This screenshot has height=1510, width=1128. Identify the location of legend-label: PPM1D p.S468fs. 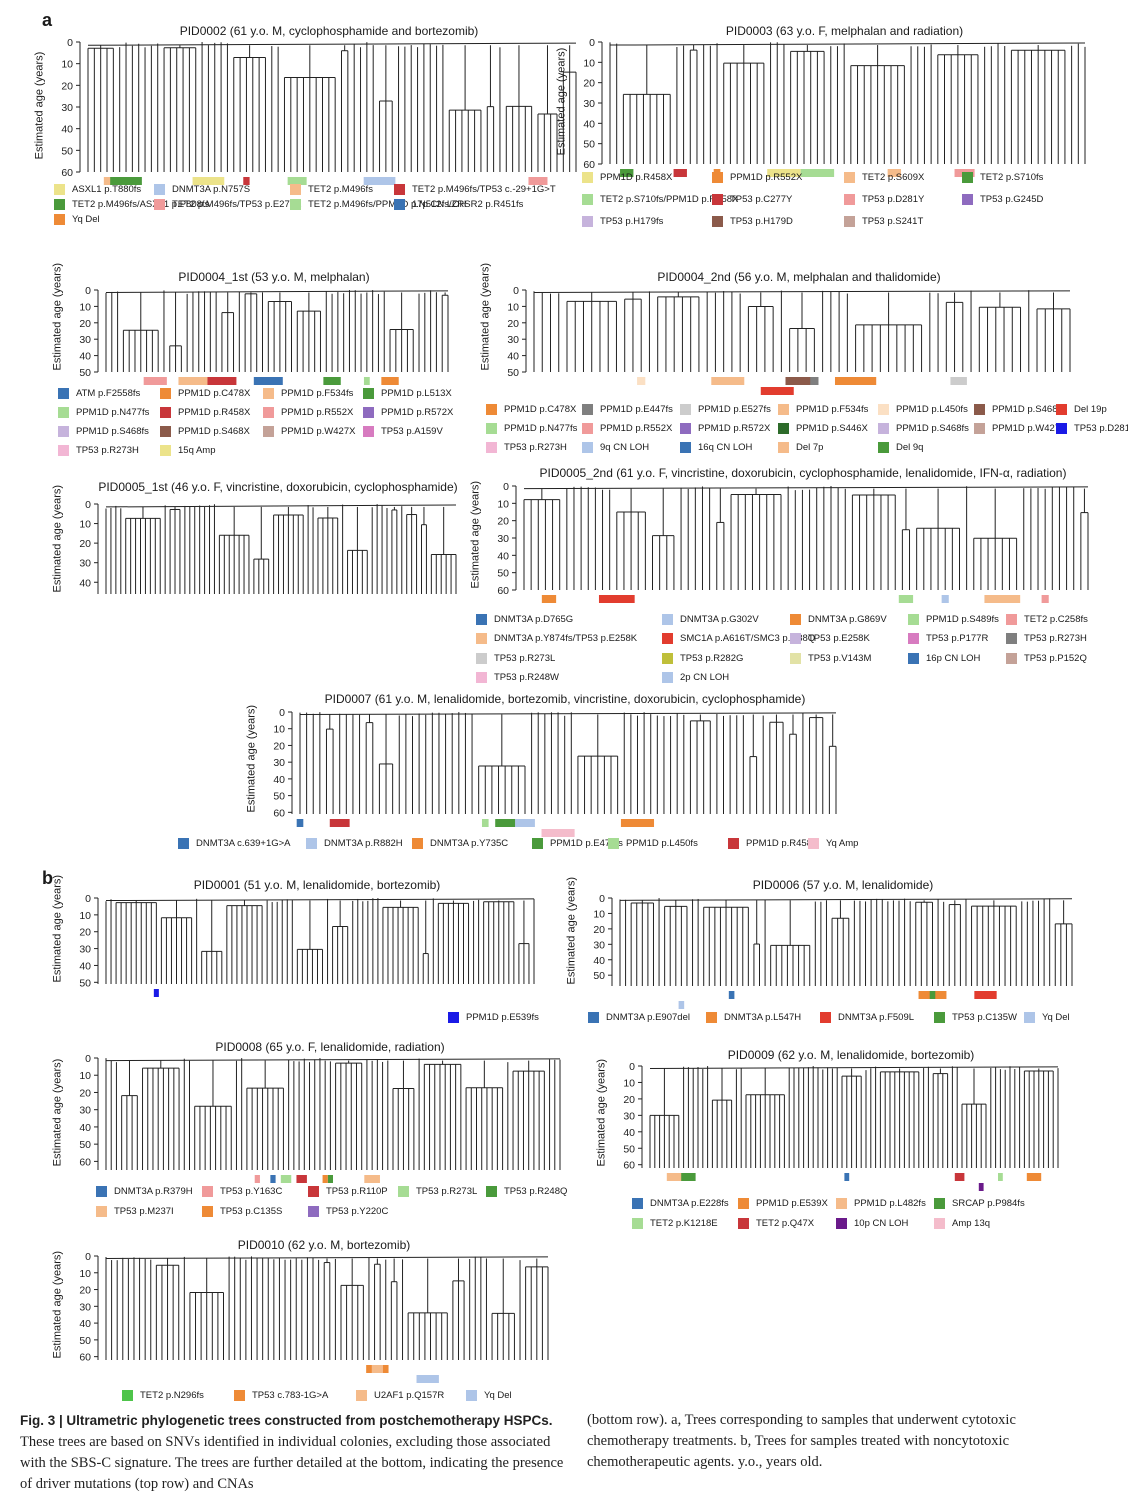
(112, 431).